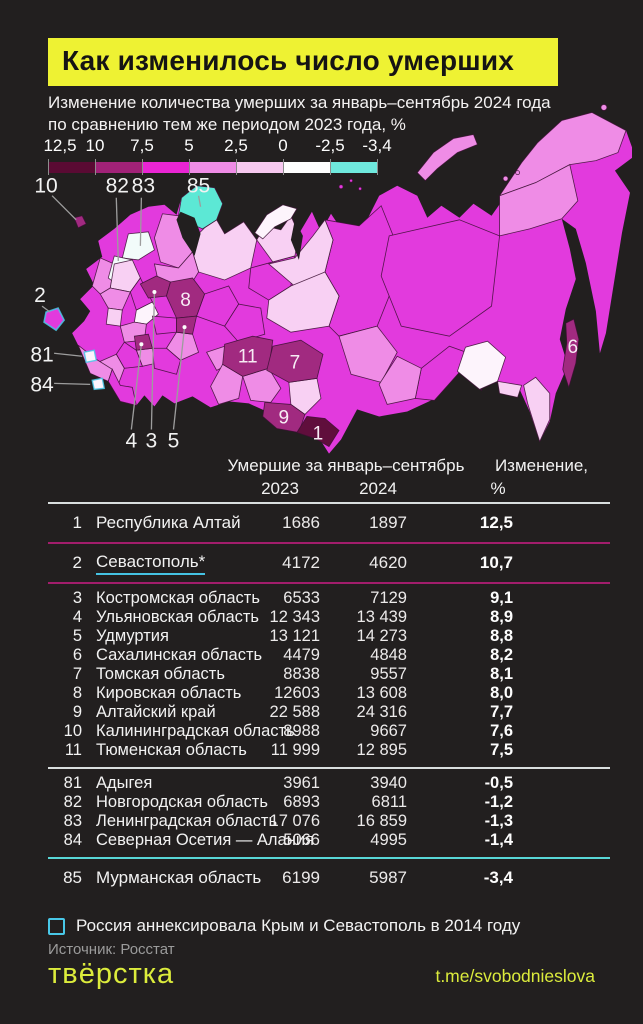 The height and width of the screenshot is (1024, 643). What do you see at coordinates (56, 926) in the screenshot?
I see `annexed-region-icon` at bounding box center [56, 926].